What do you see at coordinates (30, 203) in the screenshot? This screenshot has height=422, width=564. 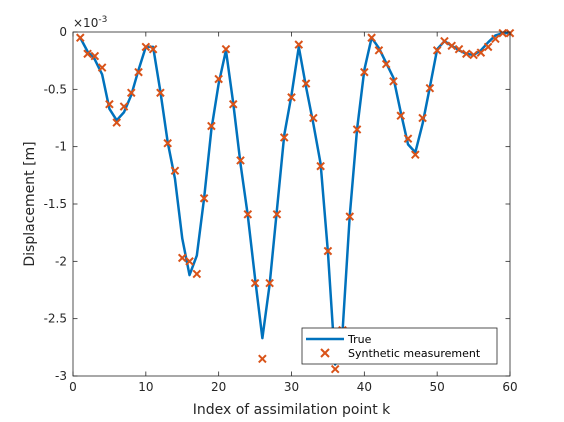 I see `y-axis-label: Displacement [m]` at bounding box center [30, 203].